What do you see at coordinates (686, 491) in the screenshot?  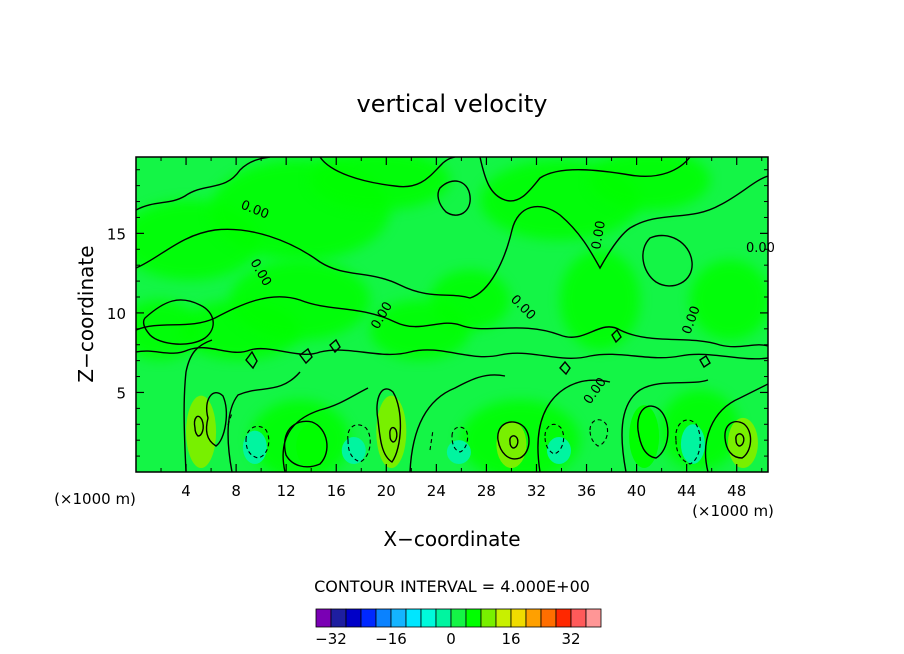 I see `x-tick-label: 44` at bounding box center [686, 491].